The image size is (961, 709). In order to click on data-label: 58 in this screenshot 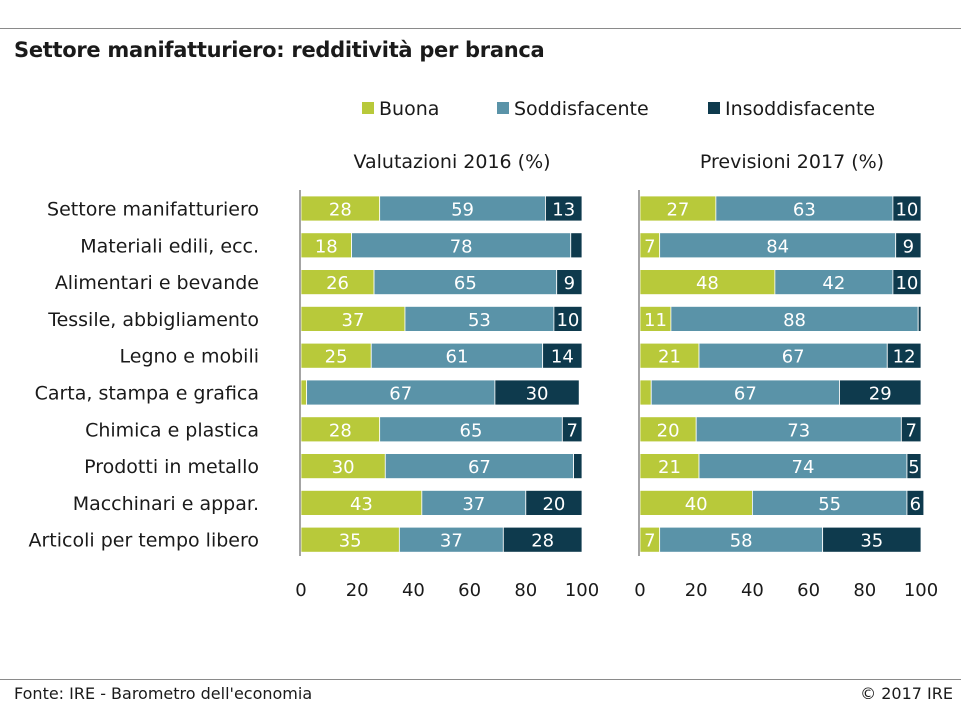, I will do `click(741, 541)`.